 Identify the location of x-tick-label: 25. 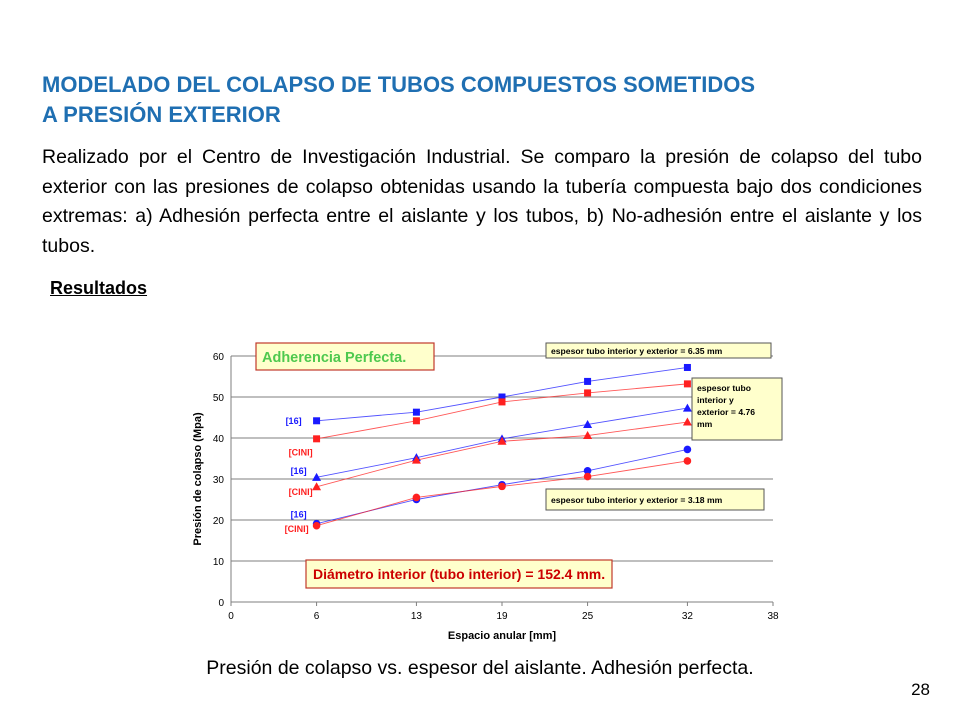
(588, 616).